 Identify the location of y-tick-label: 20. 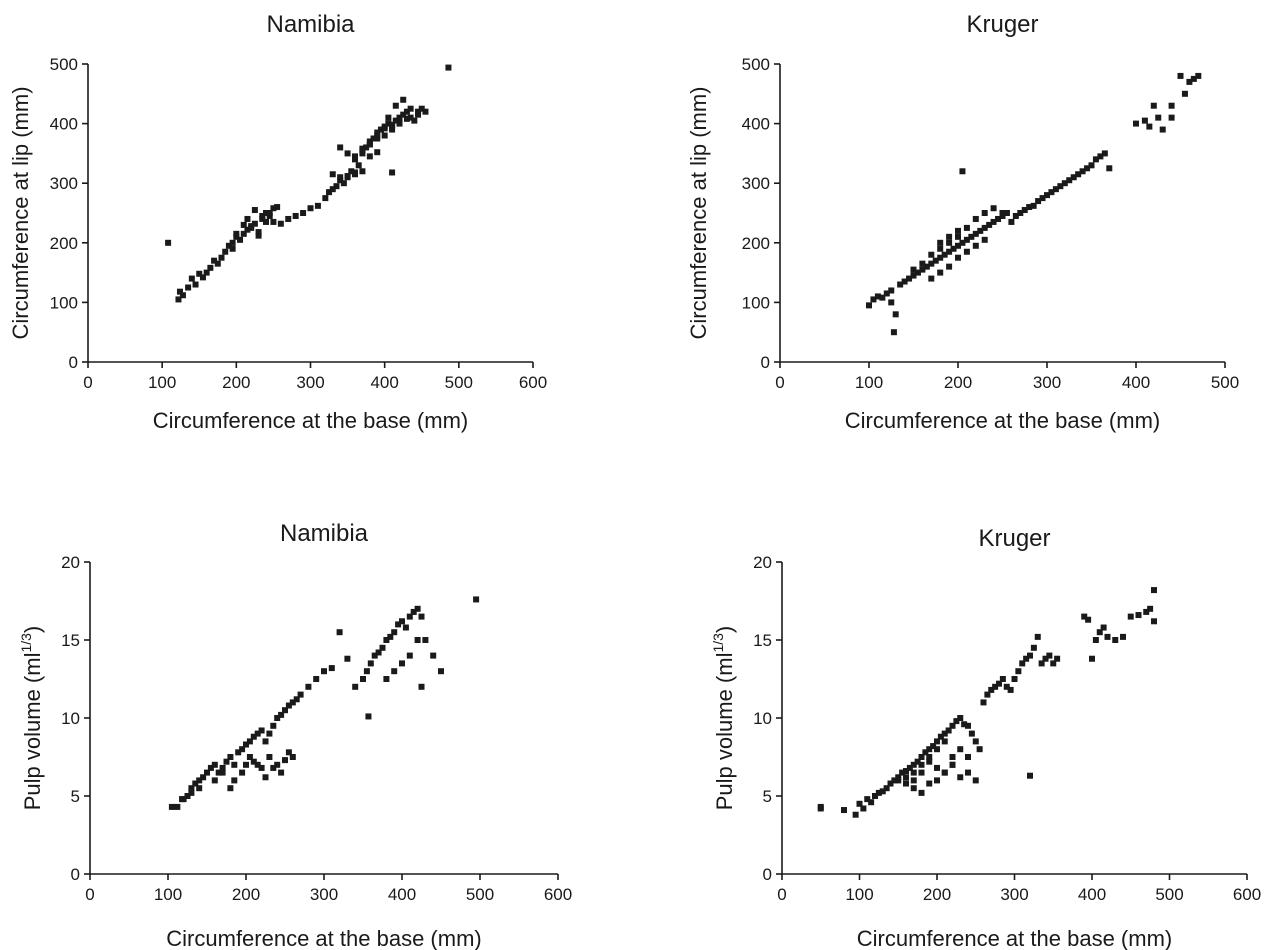
(762, 562).